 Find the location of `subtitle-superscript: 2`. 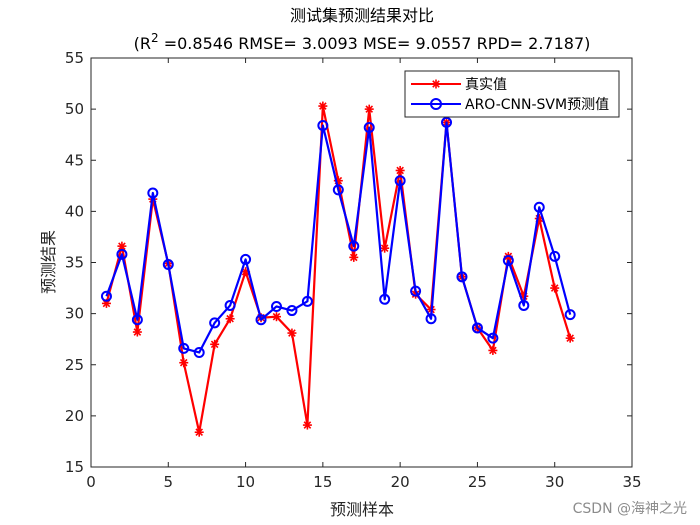

subtitle-superscript: 2 is located at coordinates (155, 38).